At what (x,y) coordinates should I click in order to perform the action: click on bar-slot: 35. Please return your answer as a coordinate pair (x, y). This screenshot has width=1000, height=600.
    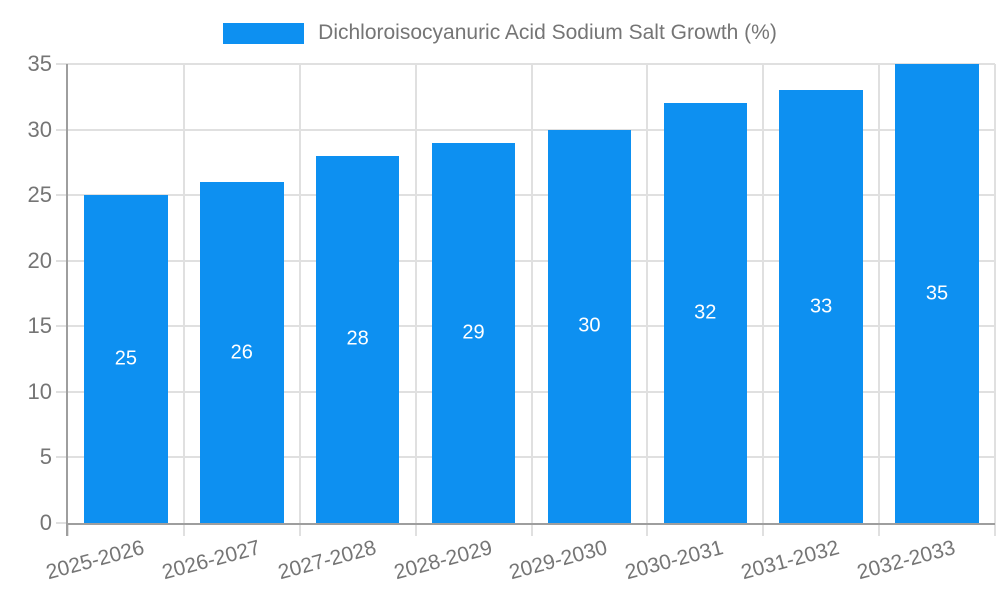
    Looking at the image, I should click on (937, 293).